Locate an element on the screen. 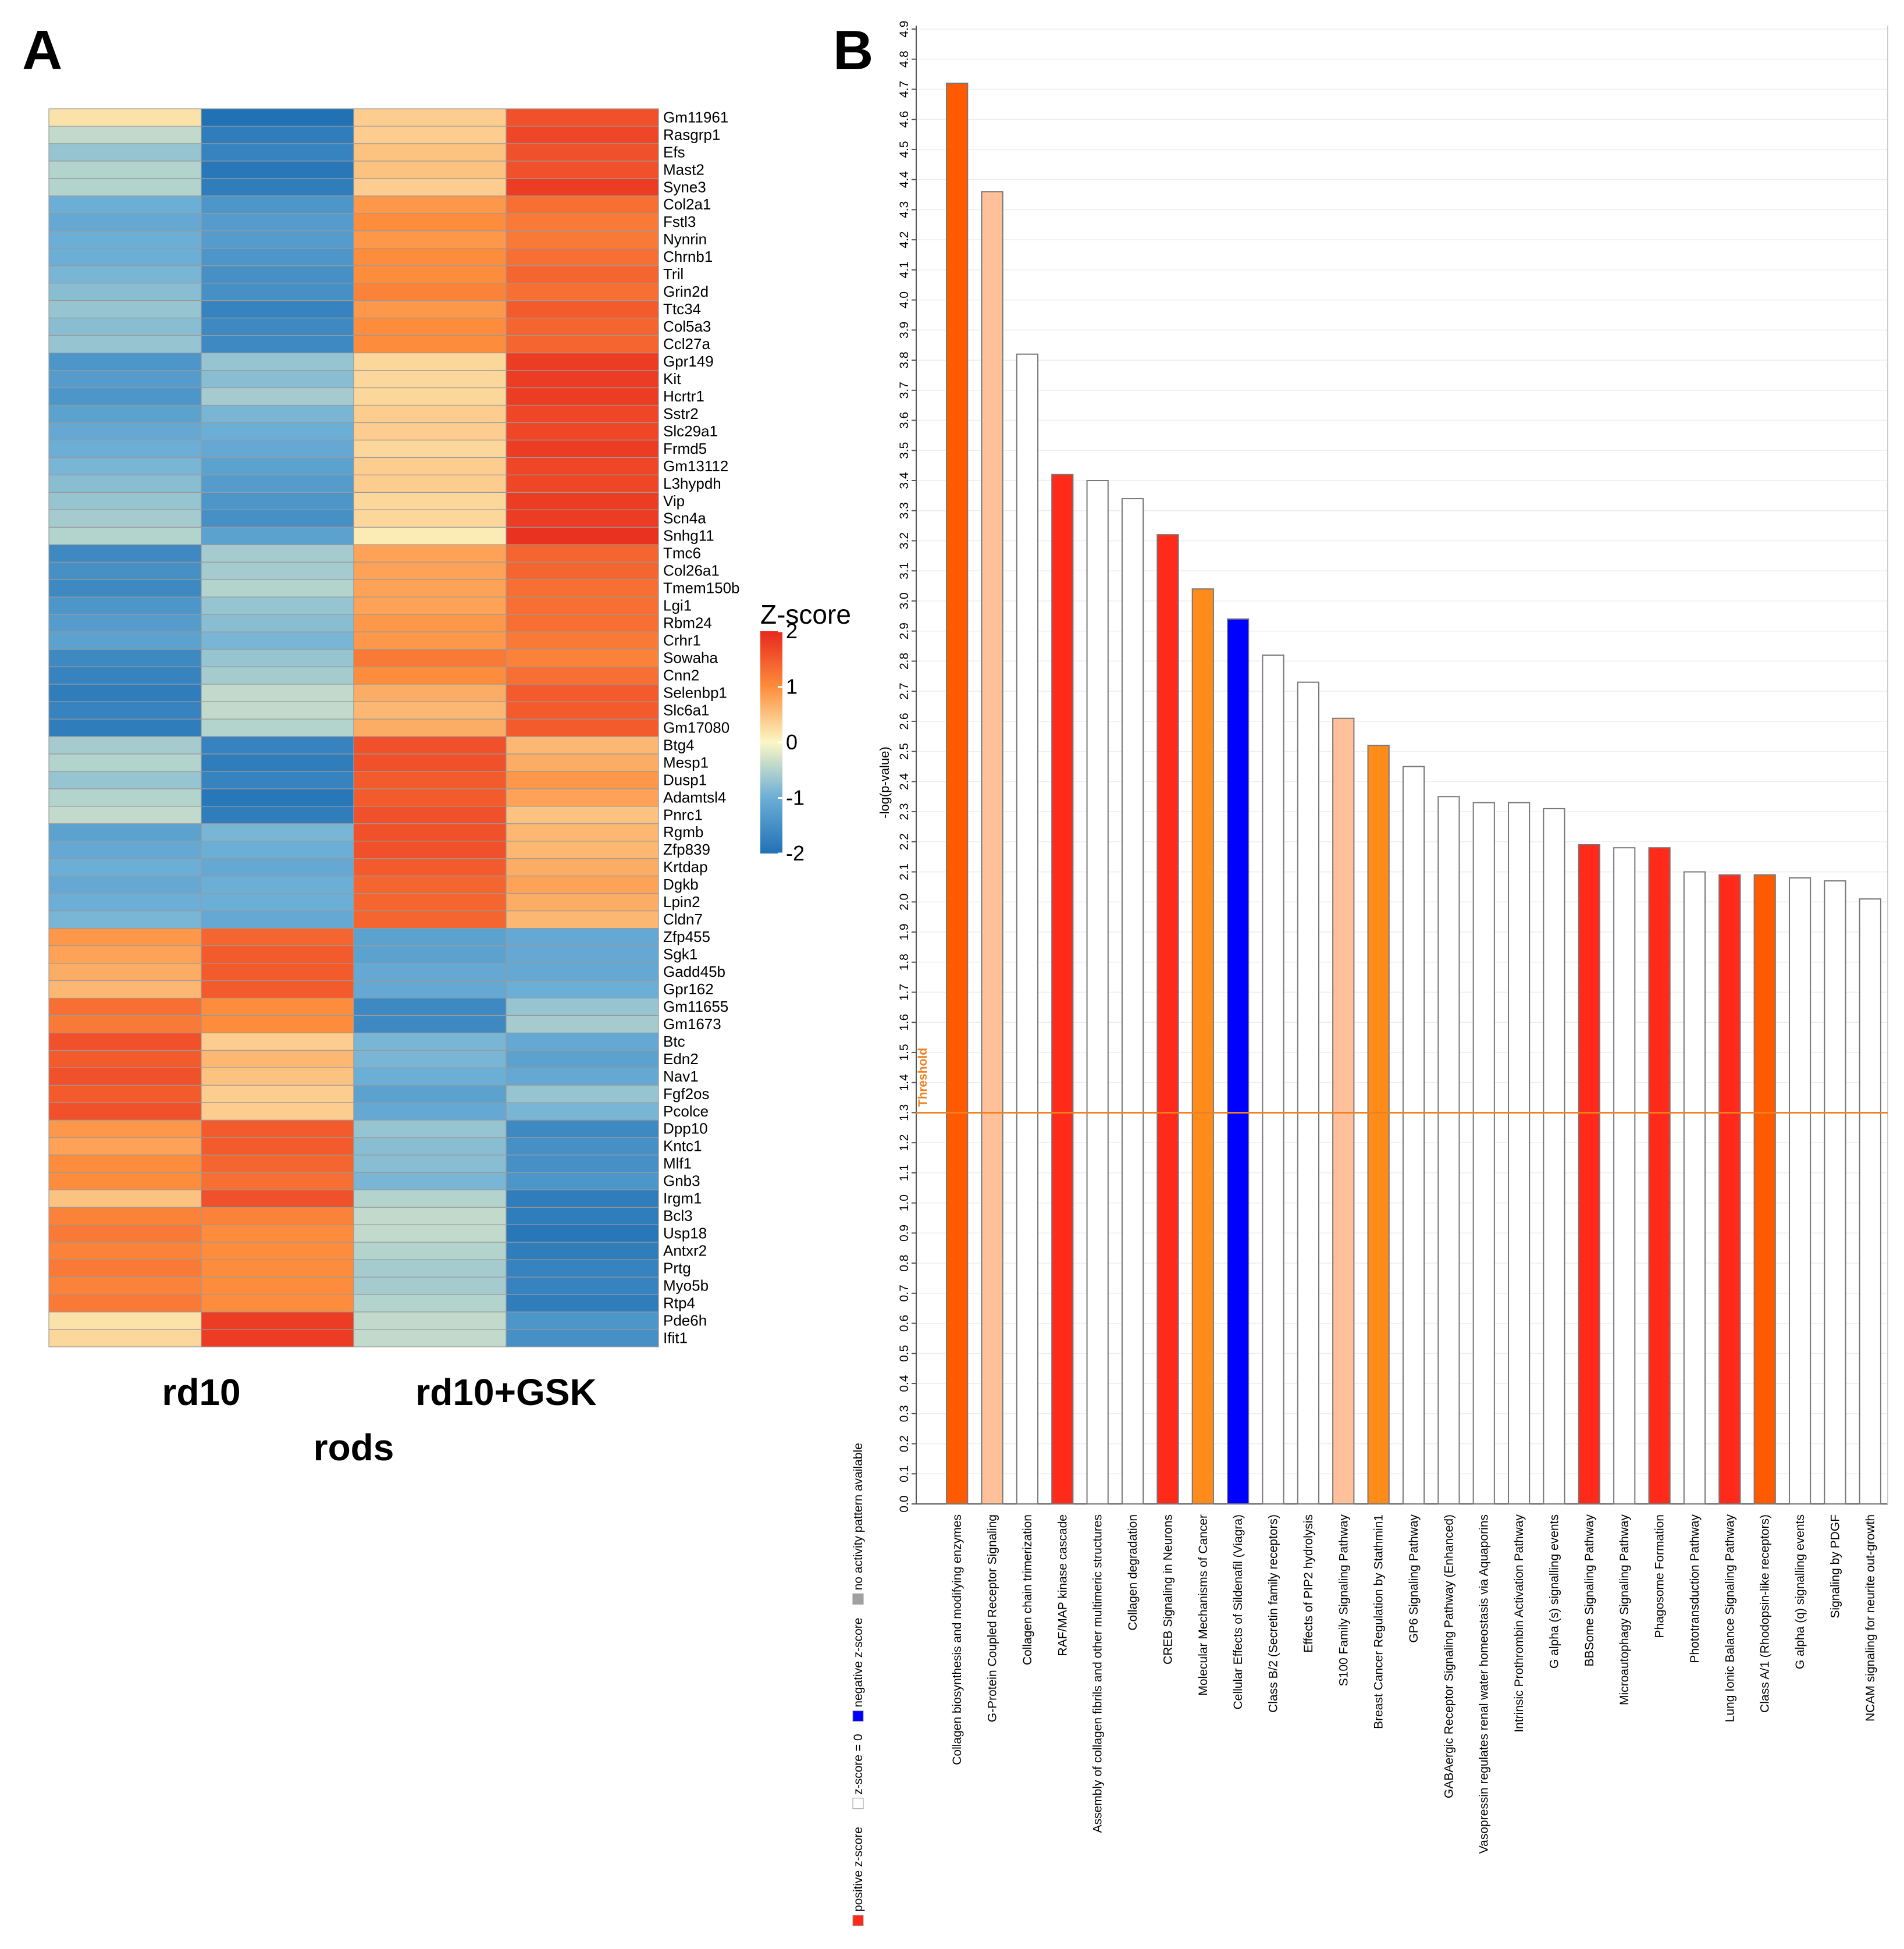  gene-label: Rtp4 is located at coordinates (679, 1302).